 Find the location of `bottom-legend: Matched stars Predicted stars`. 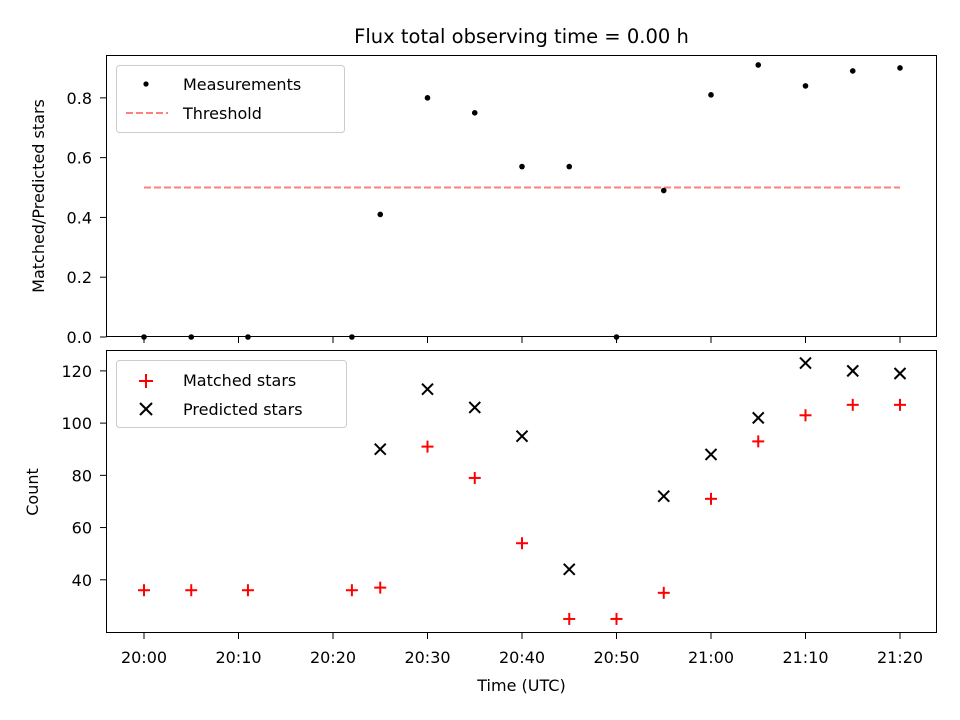

bottom-legend: Matched stars Predicted stars is located at coordinates (231, 394).